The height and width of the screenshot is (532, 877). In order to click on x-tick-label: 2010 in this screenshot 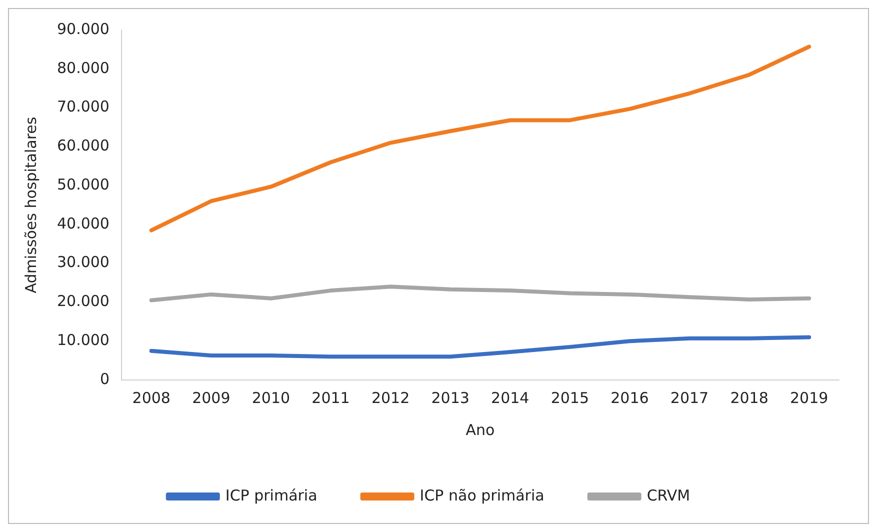, I will do `click(271, 397)`.